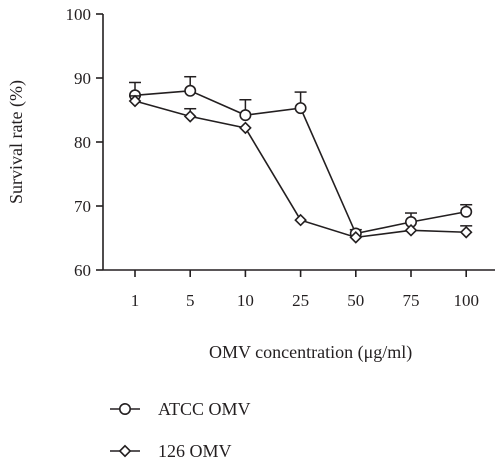  Describe the element at coordinates (135, 300) in the screenshot. I see `x-tick-label: 1` at that location.